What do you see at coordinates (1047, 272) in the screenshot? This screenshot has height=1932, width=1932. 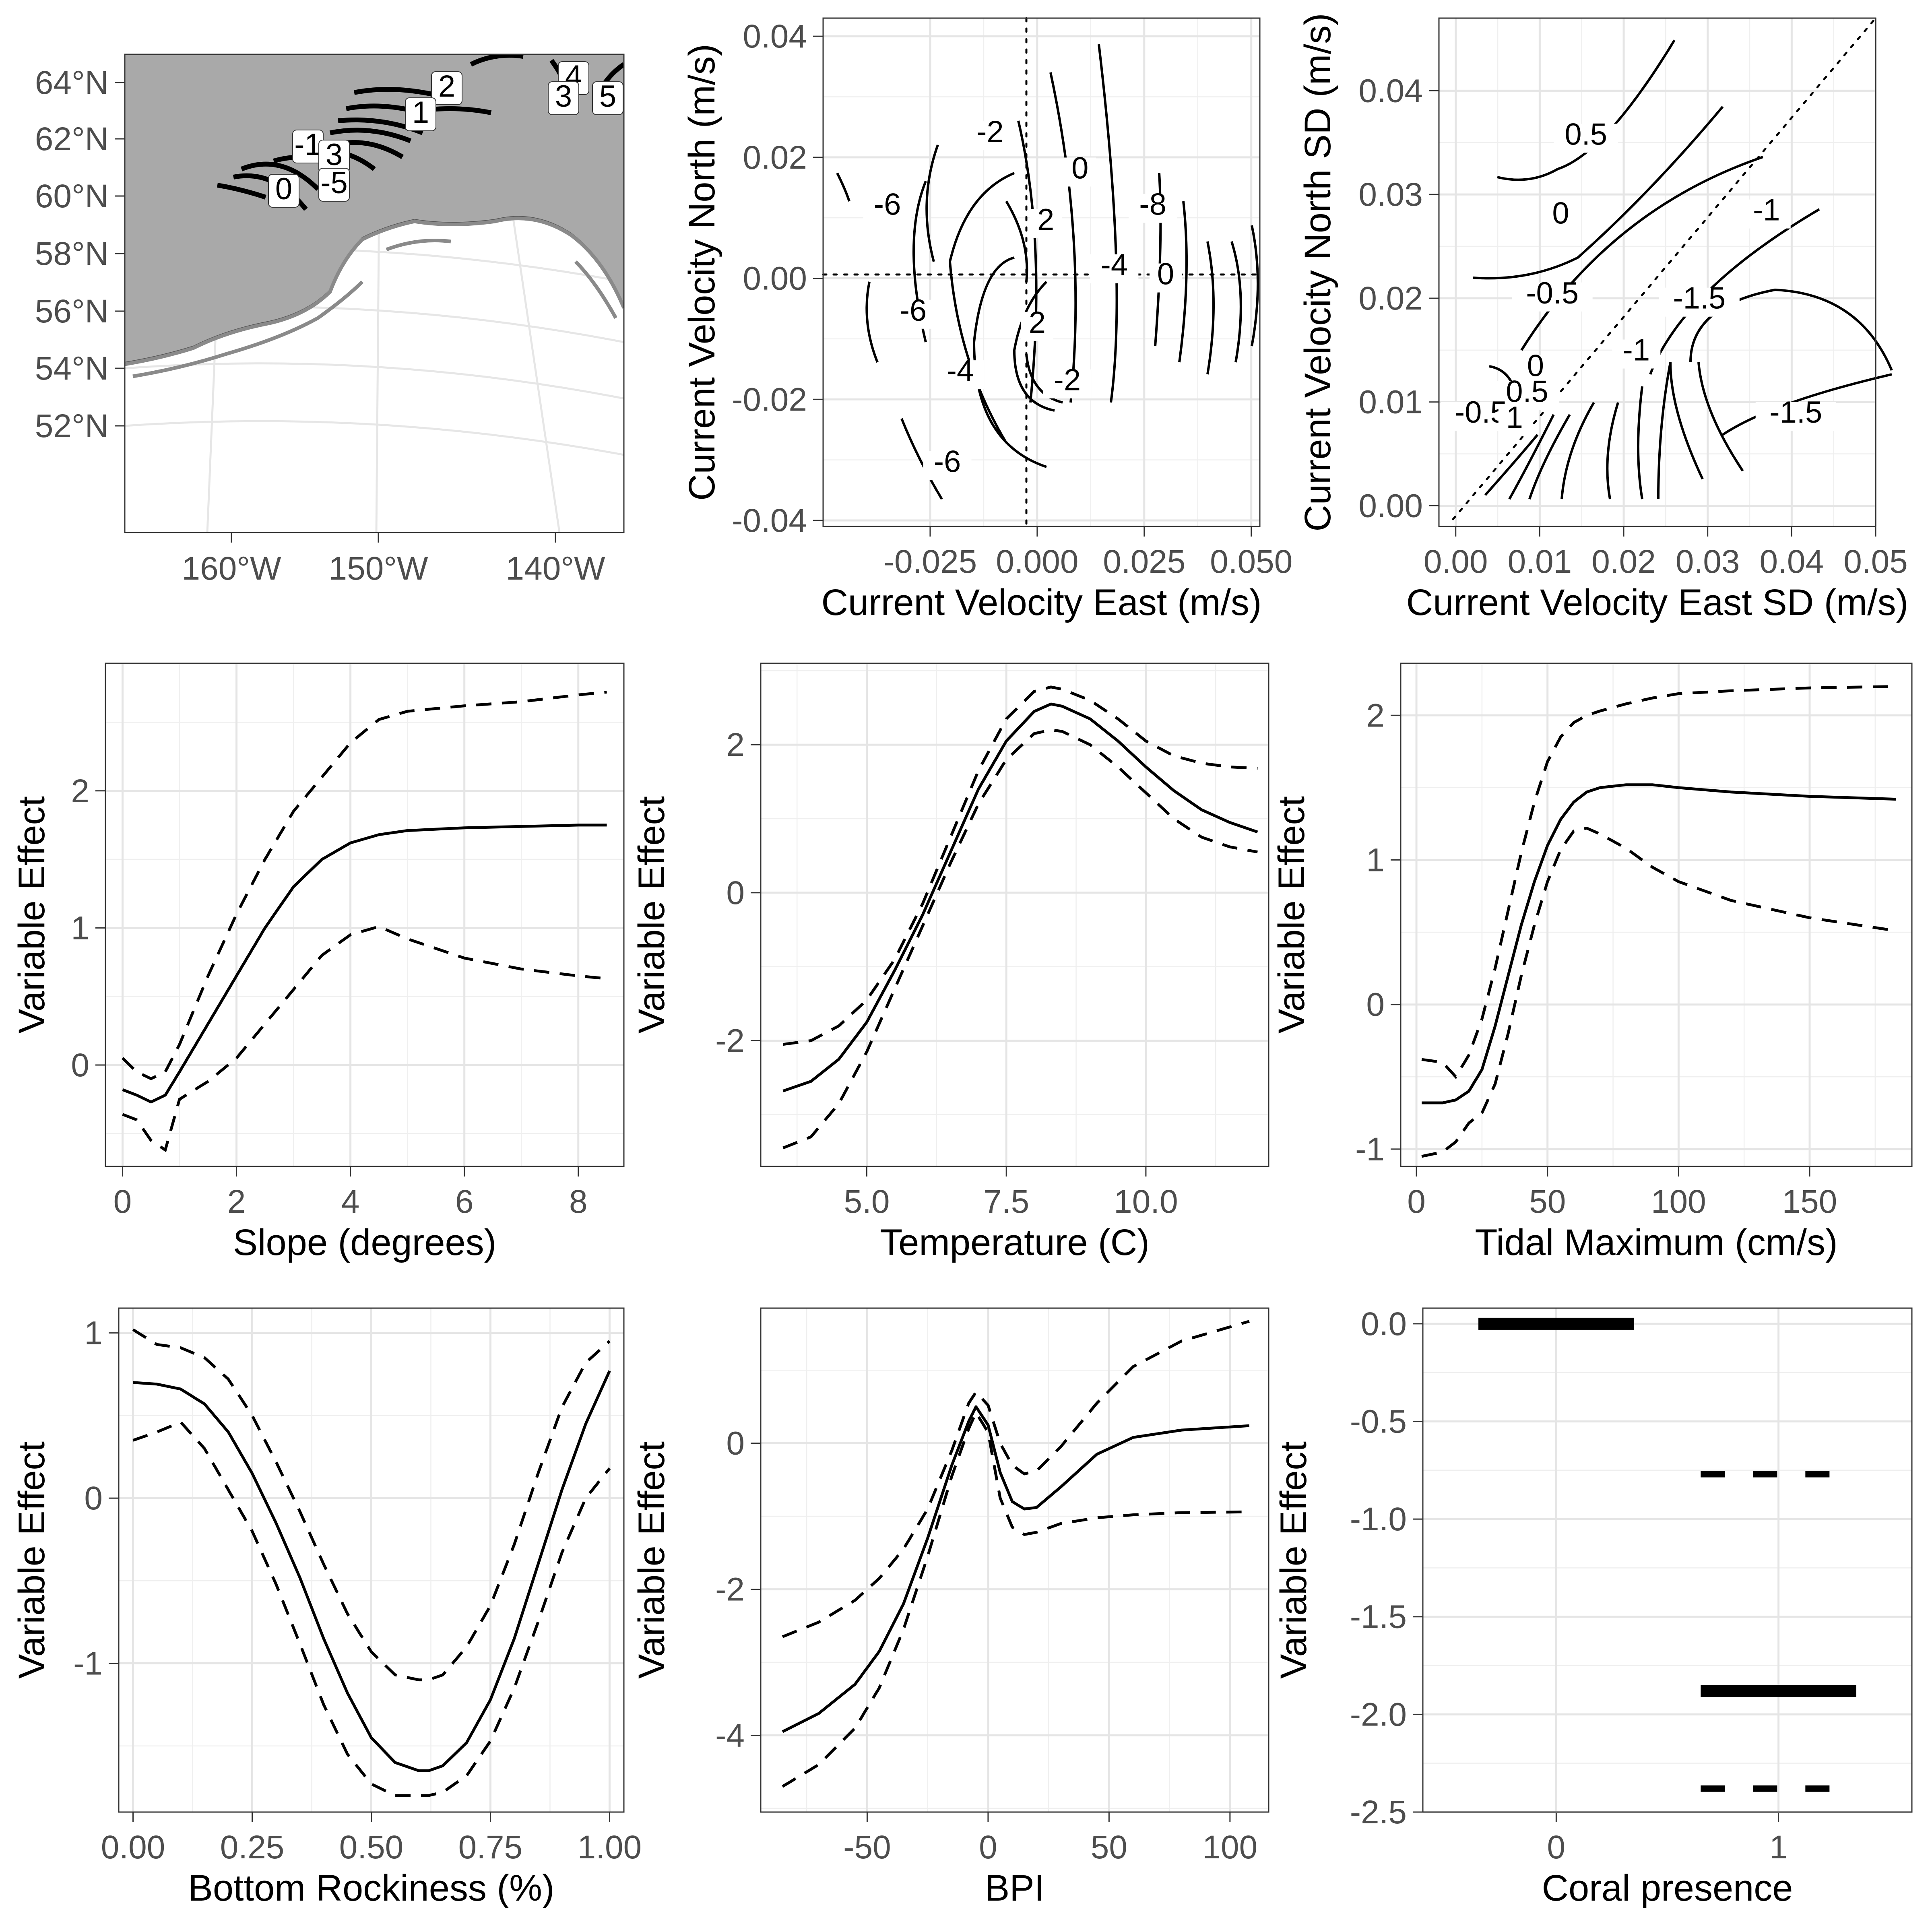 I see `current-velocity-contours` at bounding box center [1047, 272].